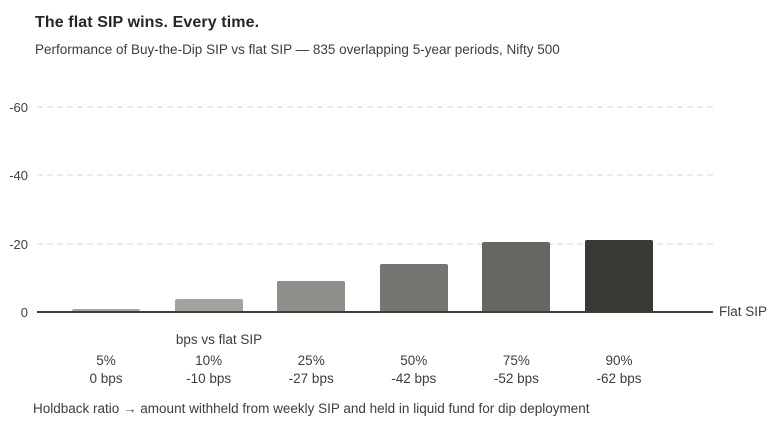 Image resolution: width=768 pixels, height=432 pixels. What do you see at coordinates (414, 370) in the screenshot?
I see `category-label-50%: 50% -42 bps` at bounding box center [414, 370].